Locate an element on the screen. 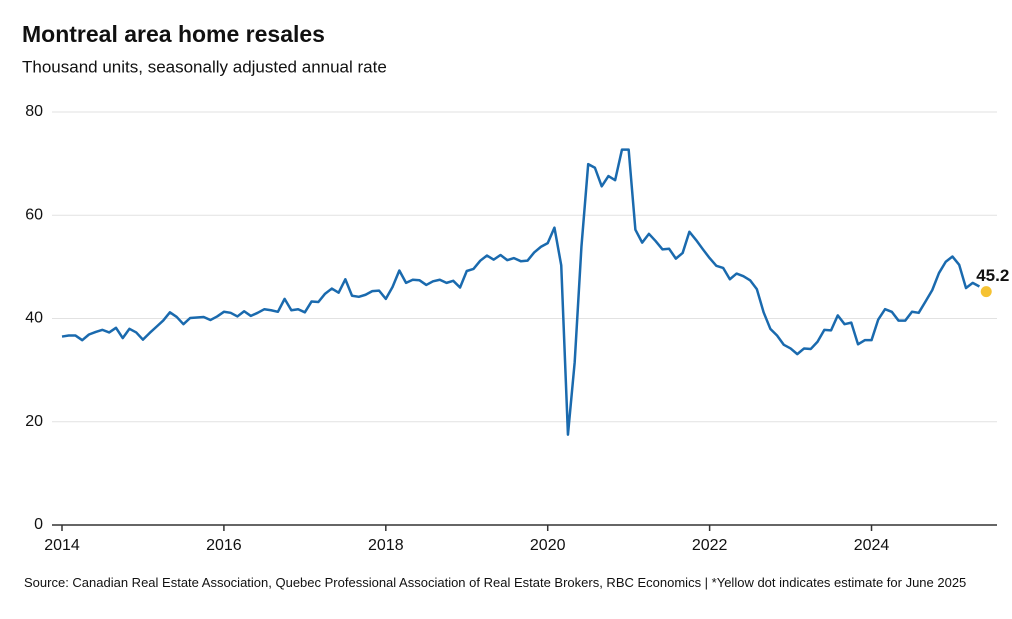 The image size is (1012, 619). x-tick-label: 2024 is located at coordinates (872, 545).